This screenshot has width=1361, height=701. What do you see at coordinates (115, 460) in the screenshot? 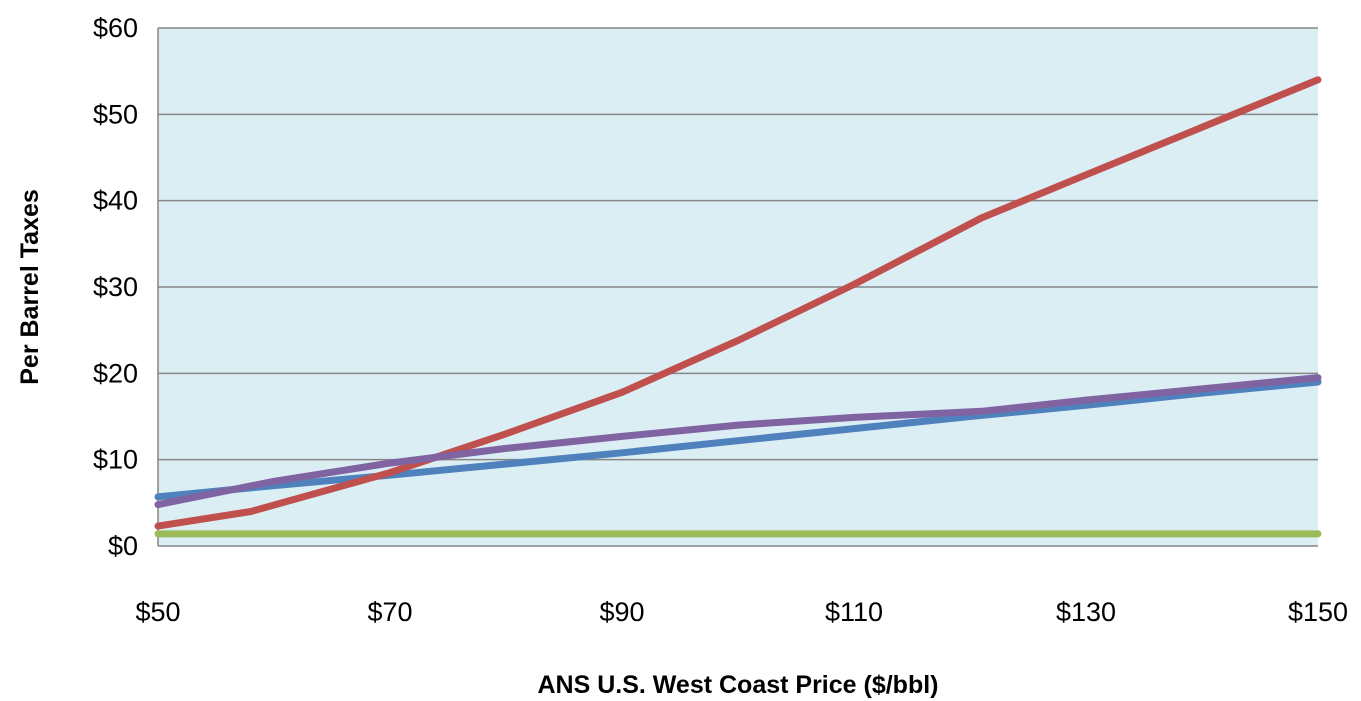
I see `y-tick-label: $10` at bounding box center [115, 460].